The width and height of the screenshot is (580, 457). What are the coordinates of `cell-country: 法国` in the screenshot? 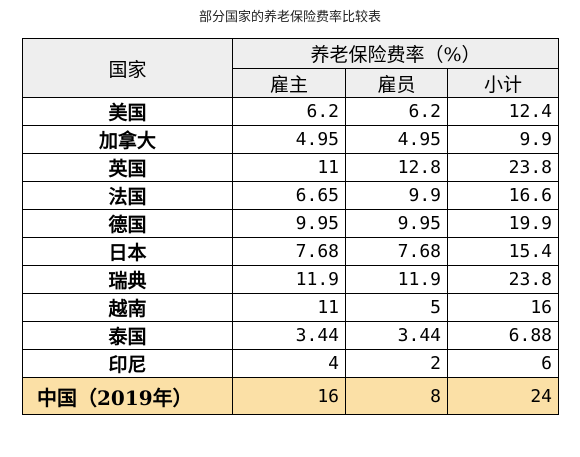 It's located at (127, 195).